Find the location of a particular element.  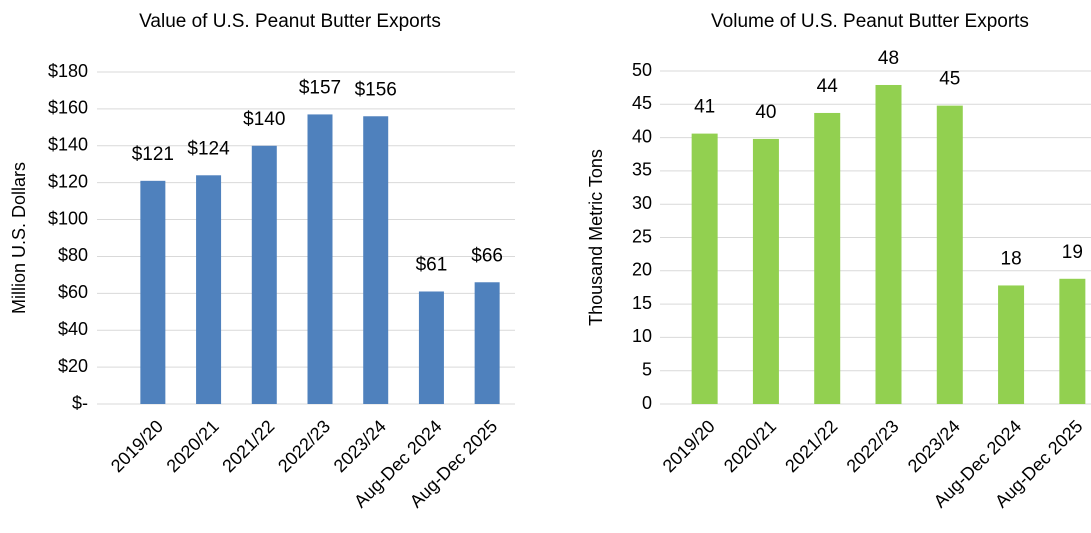

y-tick-label: $80 is located at coordinates (73, 255).